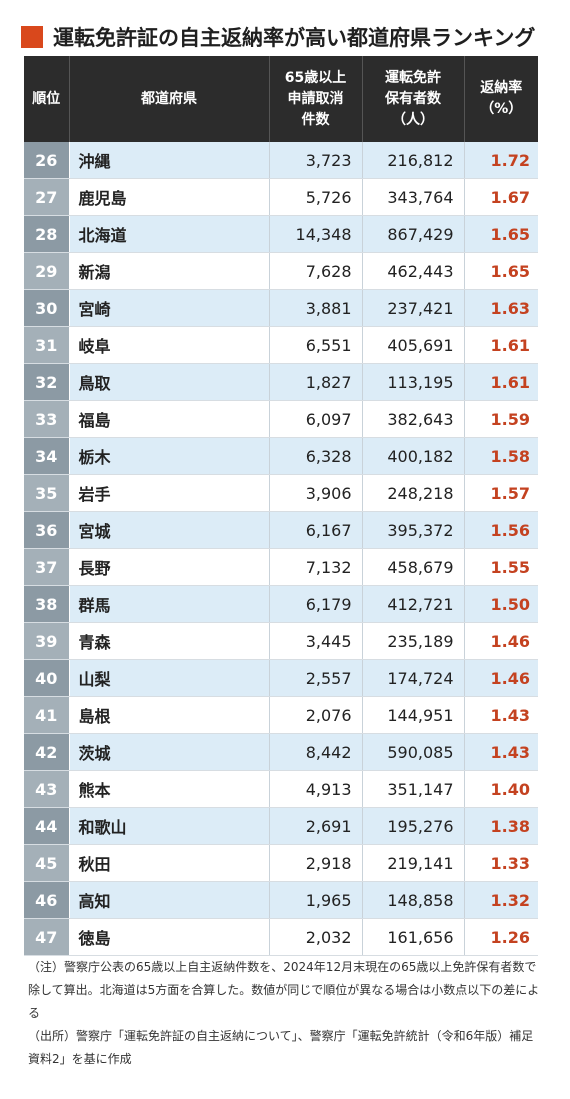  I want to click on holders-cell: 237,421, so click(413, 308).